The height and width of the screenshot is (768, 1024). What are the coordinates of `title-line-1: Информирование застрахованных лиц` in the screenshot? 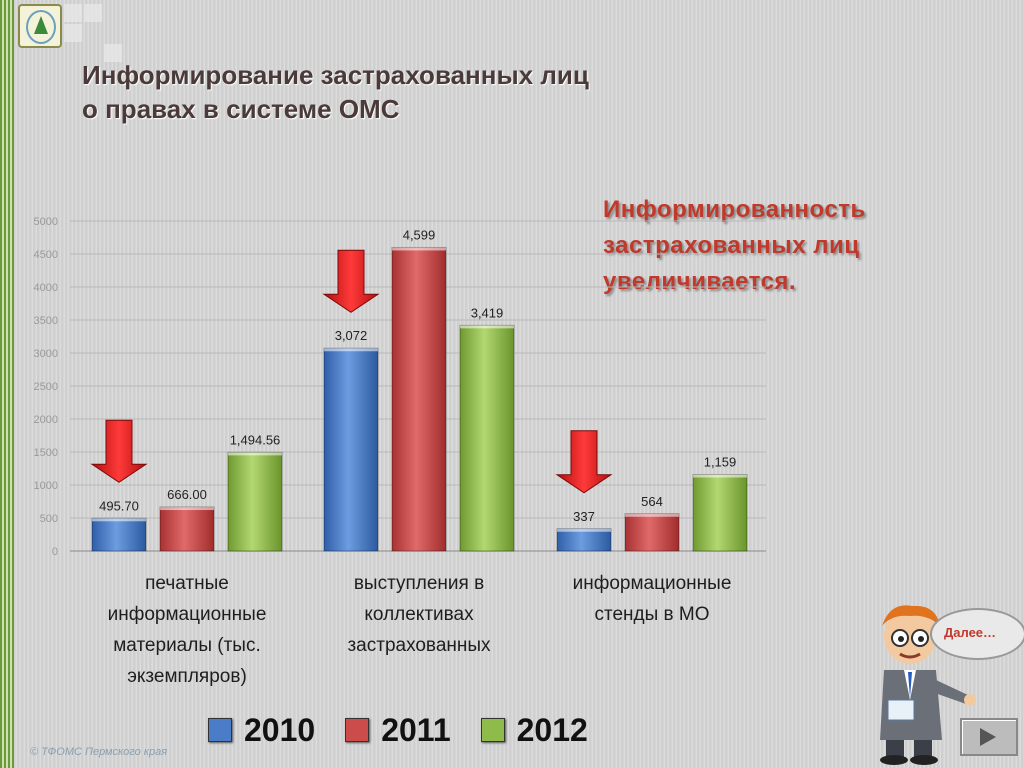 It's located at (335, 75).